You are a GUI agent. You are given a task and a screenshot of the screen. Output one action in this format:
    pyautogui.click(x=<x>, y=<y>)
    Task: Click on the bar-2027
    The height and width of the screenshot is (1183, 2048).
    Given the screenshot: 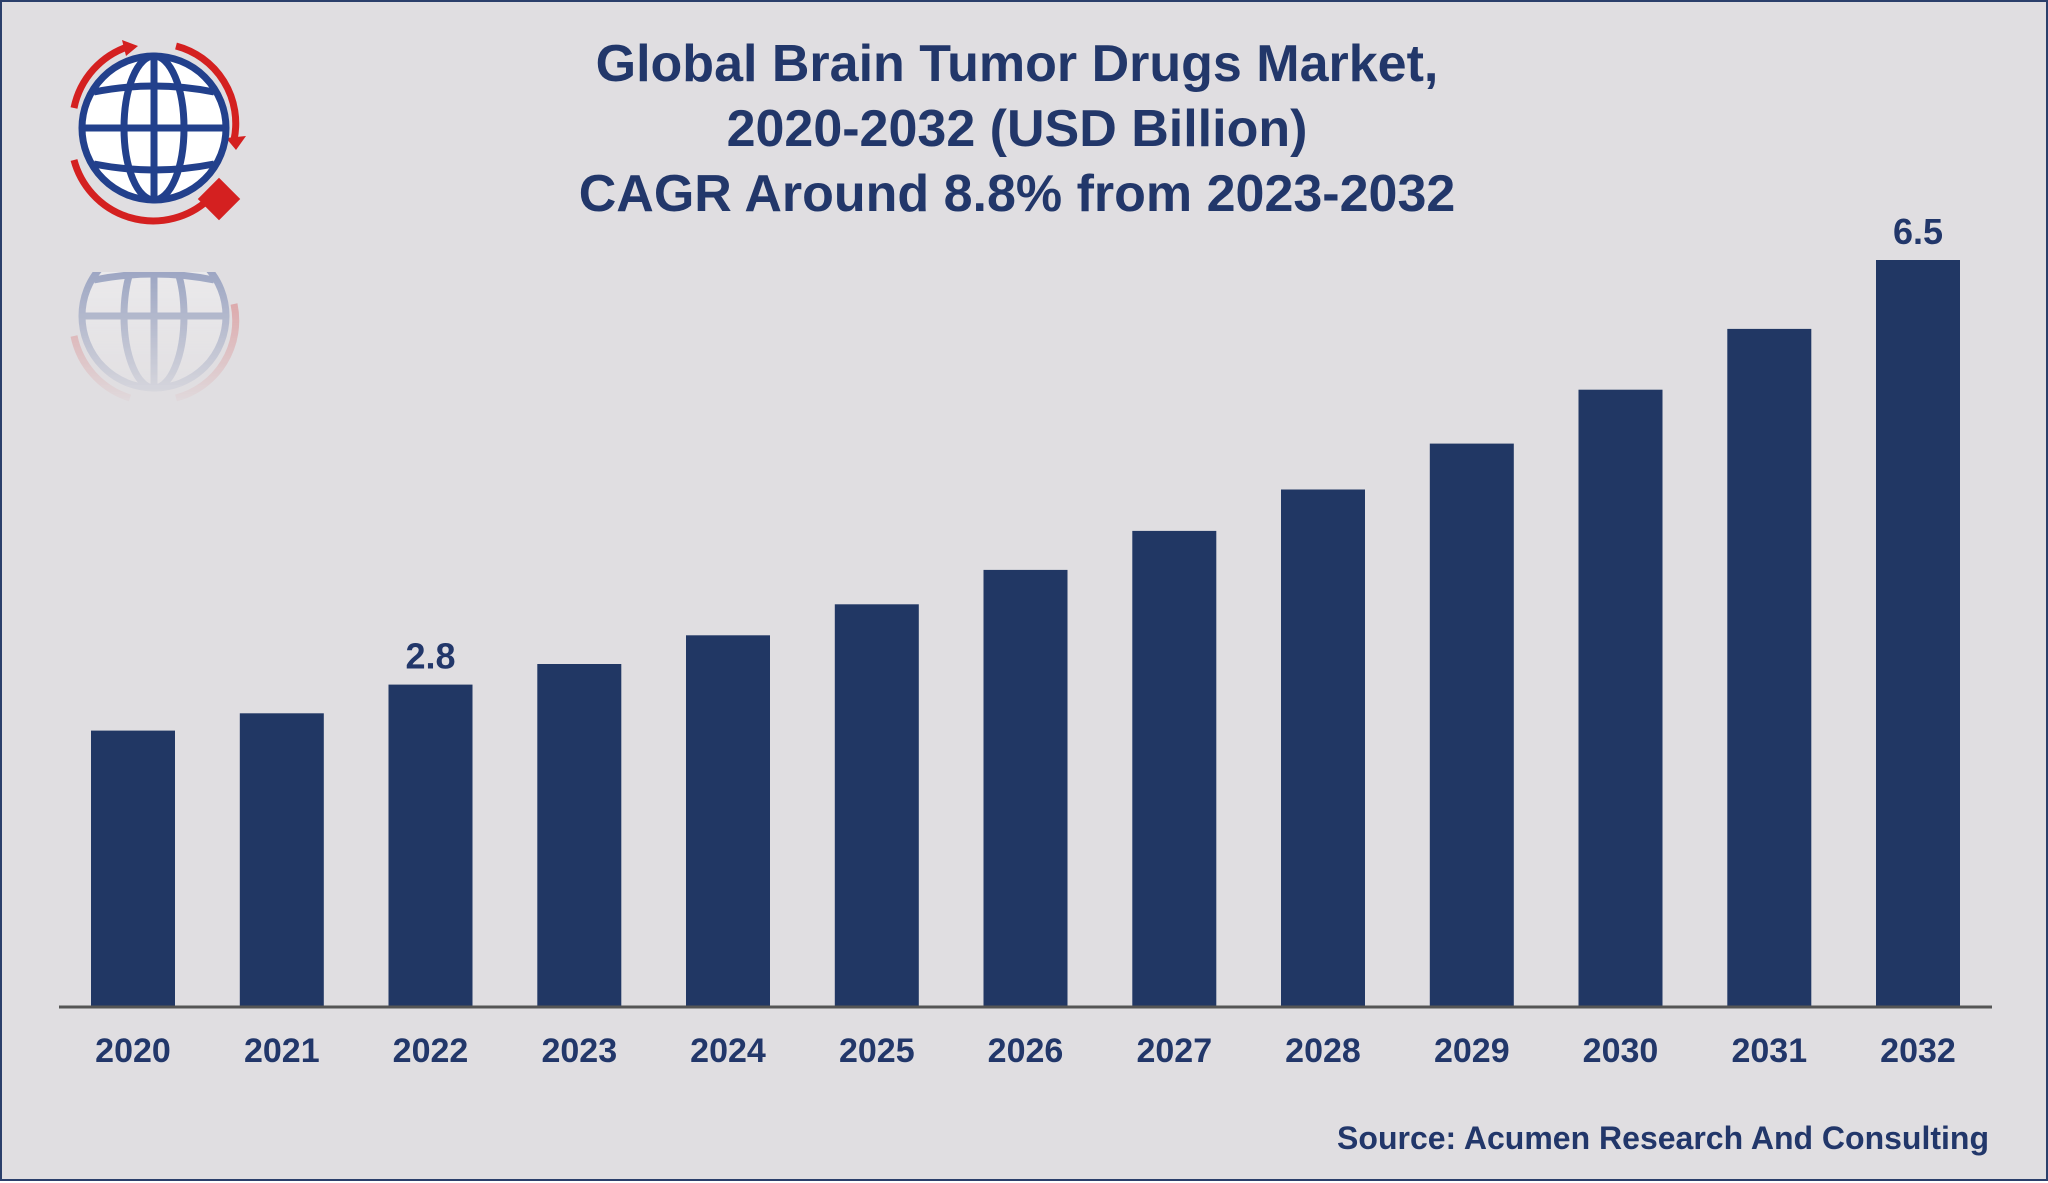 What is the action you would take?
    pyautogui.click(x=1174, y=768)
    